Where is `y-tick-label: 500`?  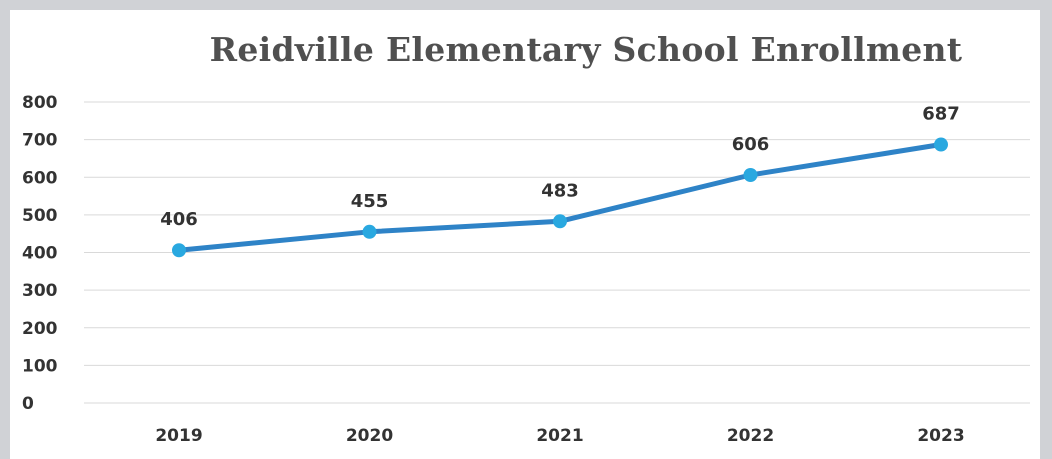 y-tick-label: 500 is located at coordinates (40, 216).